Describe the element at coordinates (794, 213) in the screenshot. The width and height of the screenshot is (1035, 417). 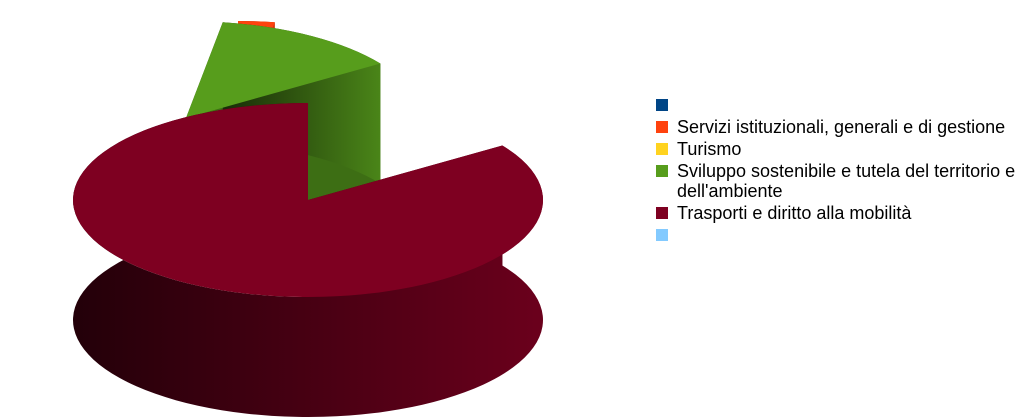
I see `legend-label: Trasporti e diritto alla mobilità` at that location.